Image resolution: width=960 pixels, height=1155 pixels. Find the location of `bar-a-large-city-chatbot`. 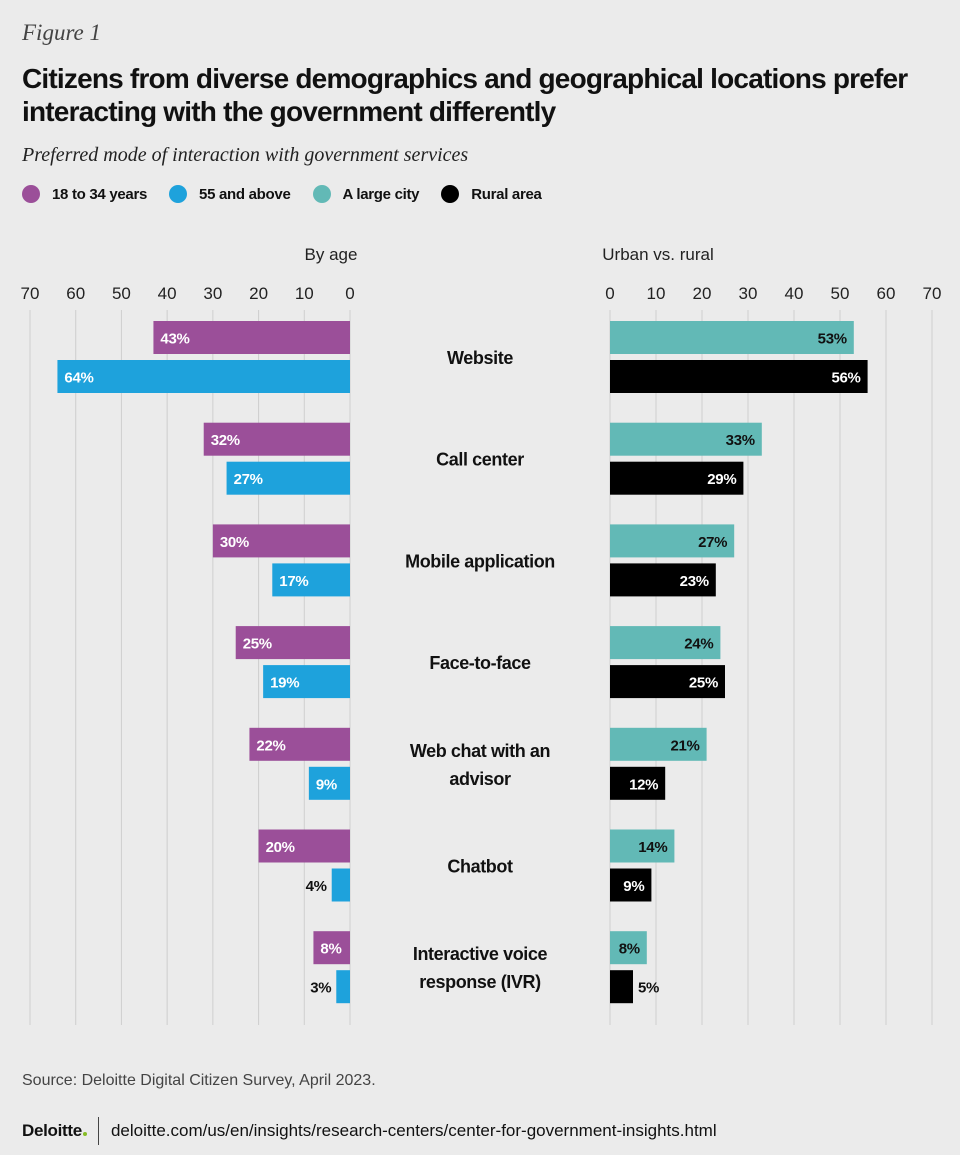

bar-a-large-city-chatbot is located at coordinates (642, 846).